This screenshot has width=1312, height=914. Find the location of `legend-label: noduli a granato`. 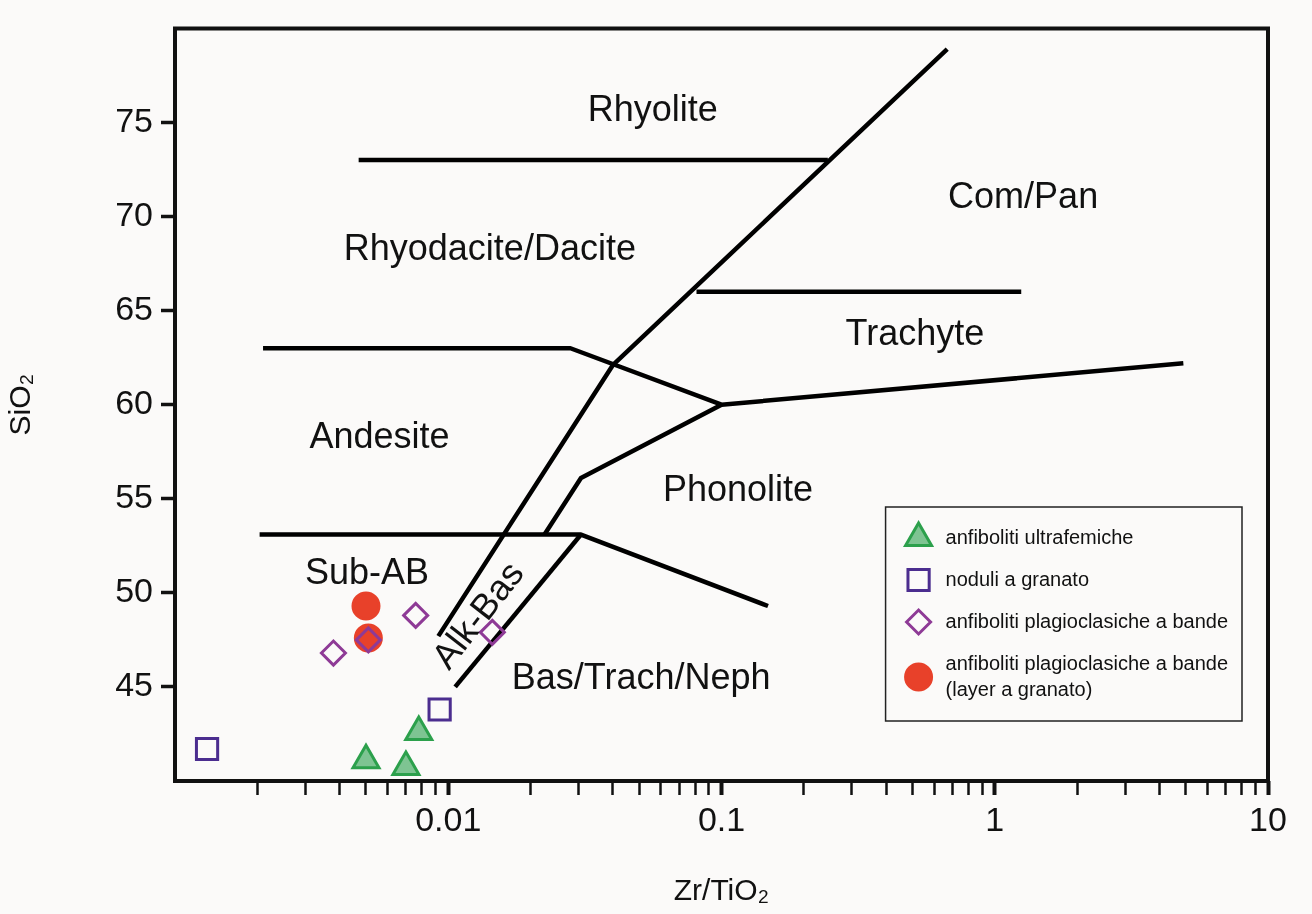

legend-label: noduli a granato is located at coordinates (1017, 578).